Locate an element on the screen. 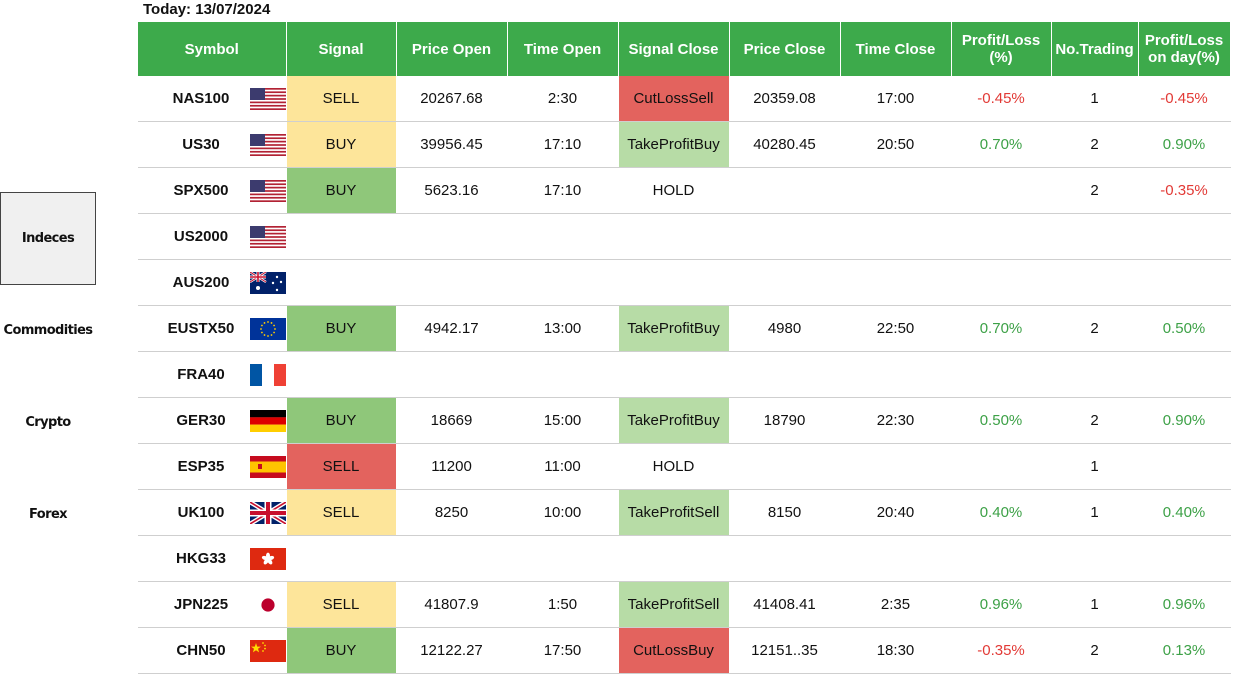  symbol-cell: CHN50 is located at coordinates (212, 650).